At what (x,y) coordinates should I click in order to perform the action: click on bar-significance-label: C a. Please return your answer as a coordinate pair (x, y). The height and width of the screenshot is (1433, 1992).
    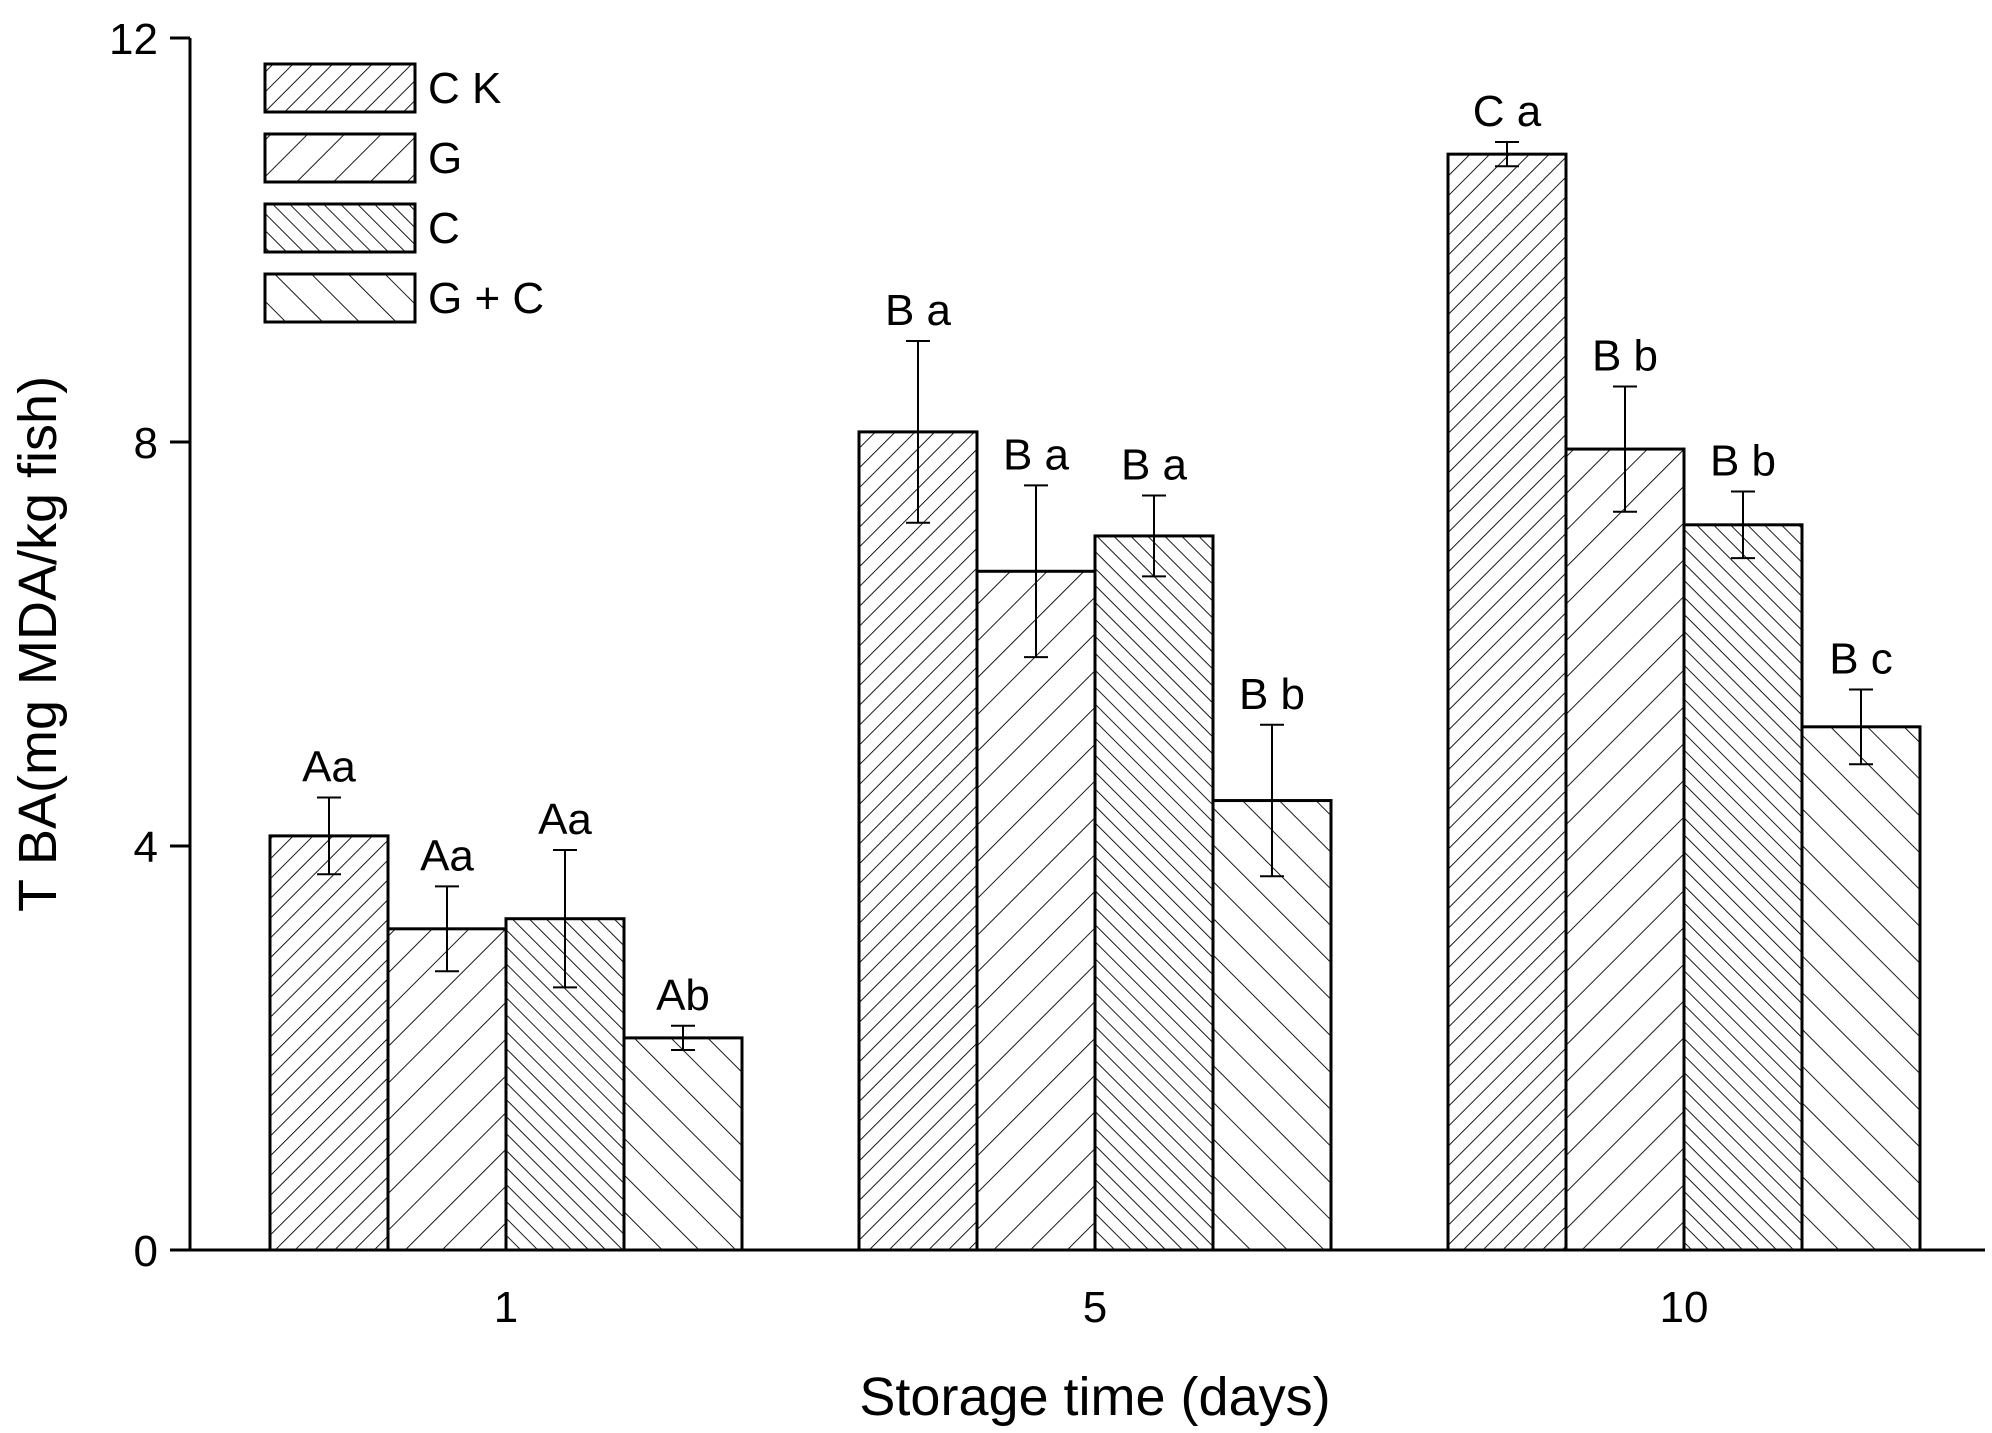
    Looking at the image, I should click on (1507, 111).